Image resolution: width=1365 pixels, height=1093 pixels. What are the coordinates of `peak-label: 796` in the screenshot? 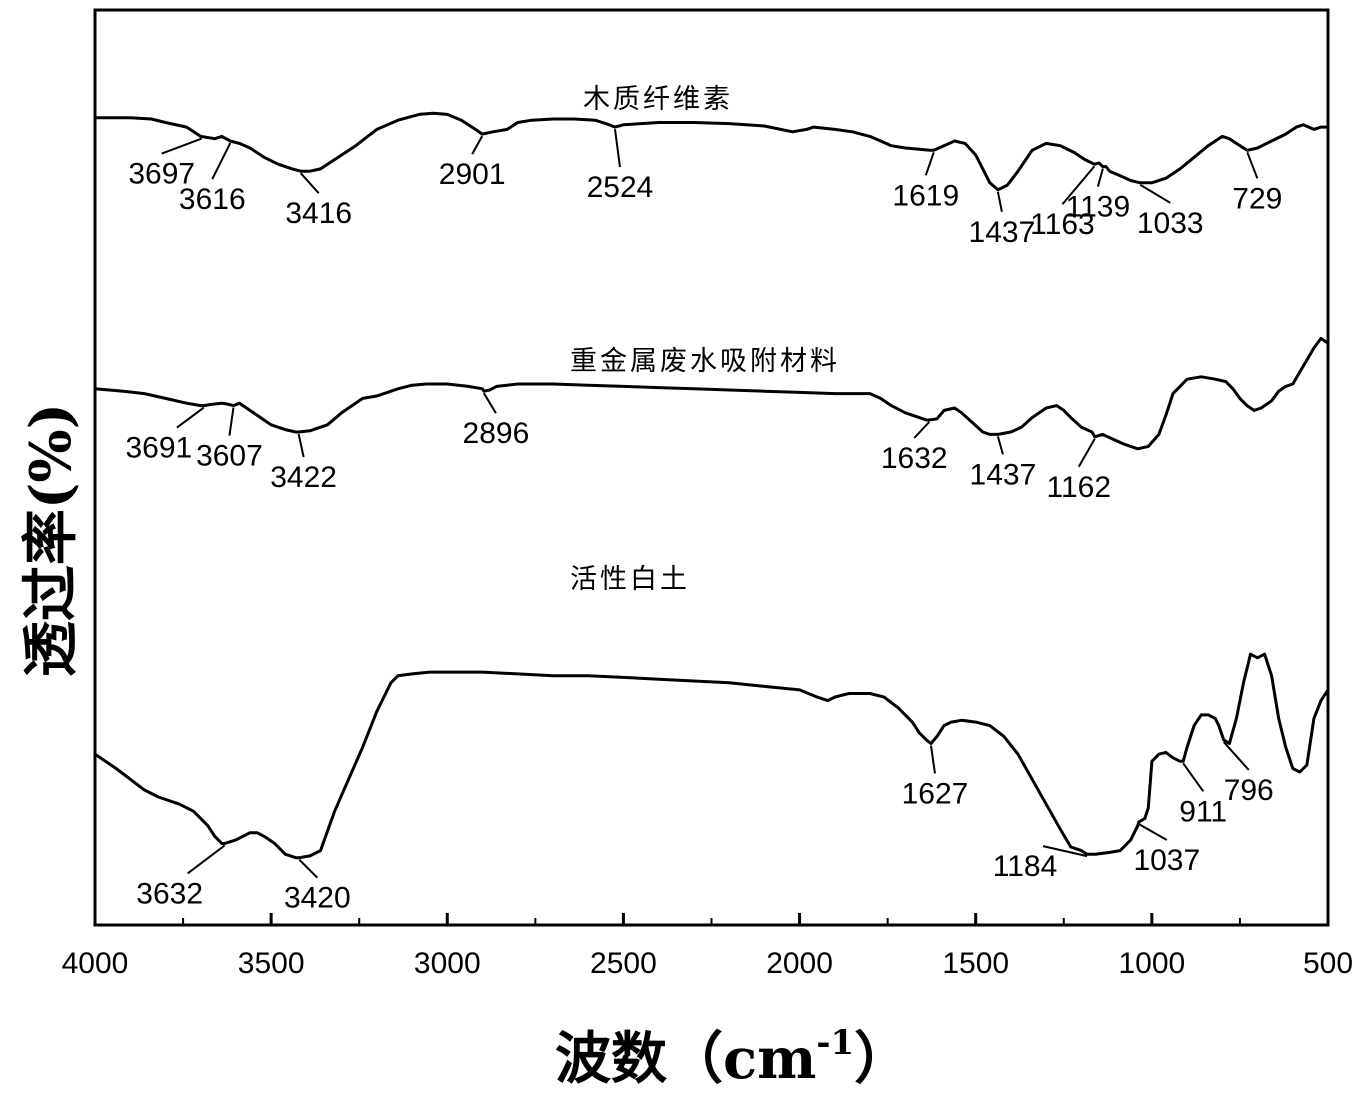 It's located at (1249, 790).